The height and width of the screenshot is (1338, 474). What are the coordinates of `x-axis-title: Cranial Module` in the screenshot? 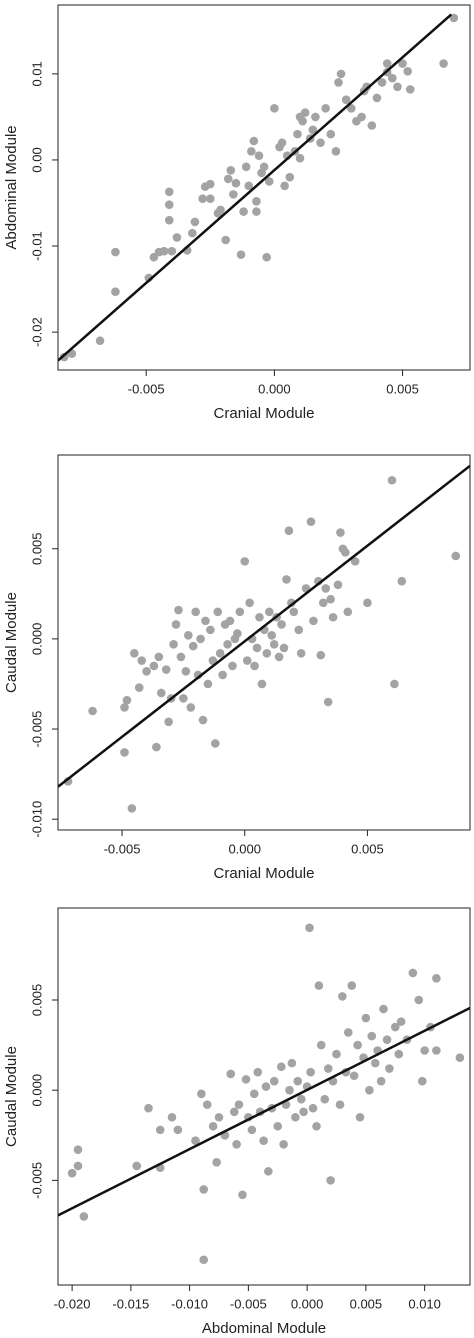 It's located at (264, 413).